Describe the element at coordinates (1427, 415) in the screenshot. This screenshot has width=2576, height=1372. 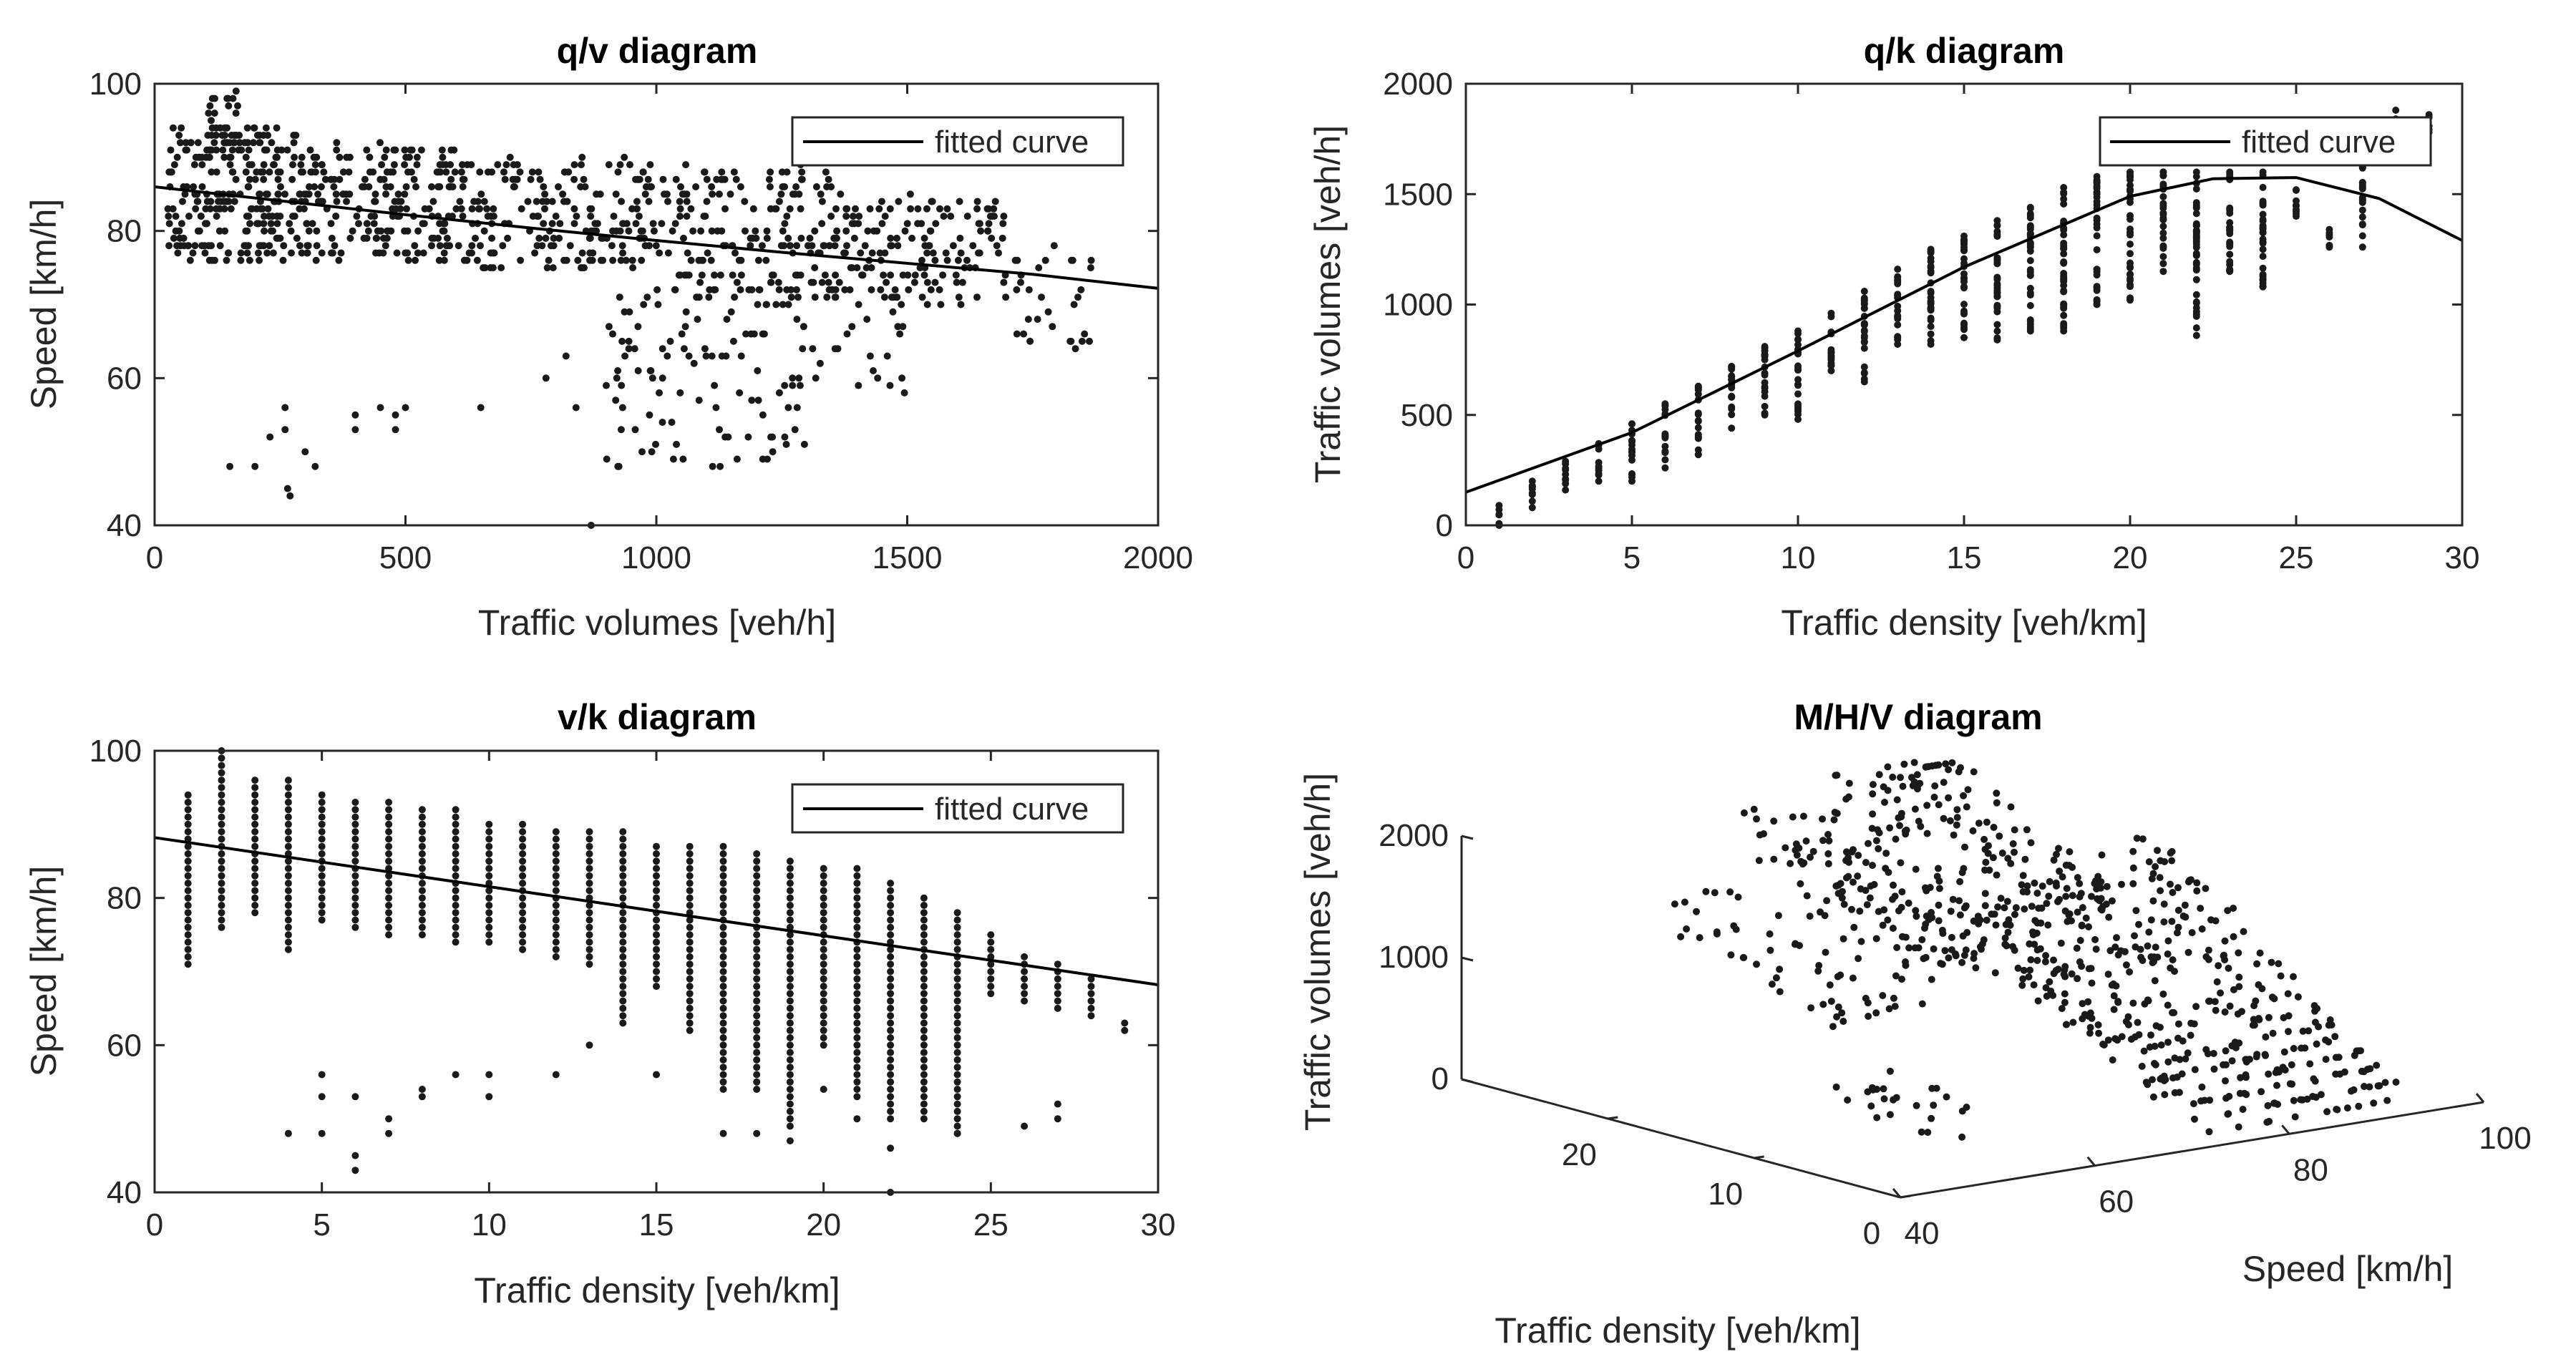
I see `qk-ytick-label: 500` at that location.